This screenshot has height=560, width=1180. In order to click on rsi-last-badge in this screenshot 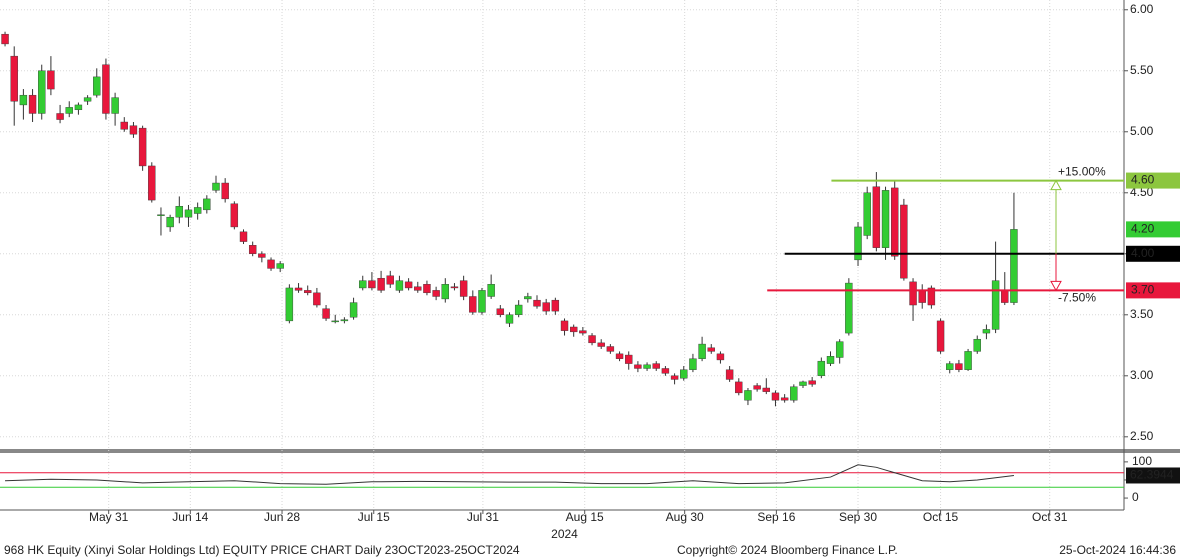, I will do `click(1153, 475)`.